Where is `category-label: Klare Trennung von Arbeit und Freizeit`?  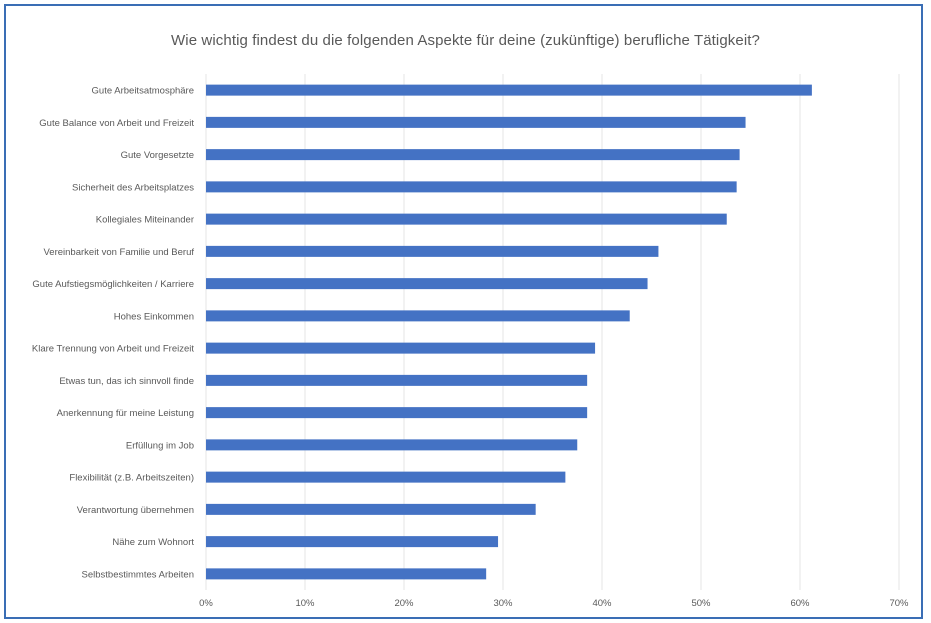
category-label: Klare Trennung von Arbeit und Freizeit is located at coordinates (113, 349).